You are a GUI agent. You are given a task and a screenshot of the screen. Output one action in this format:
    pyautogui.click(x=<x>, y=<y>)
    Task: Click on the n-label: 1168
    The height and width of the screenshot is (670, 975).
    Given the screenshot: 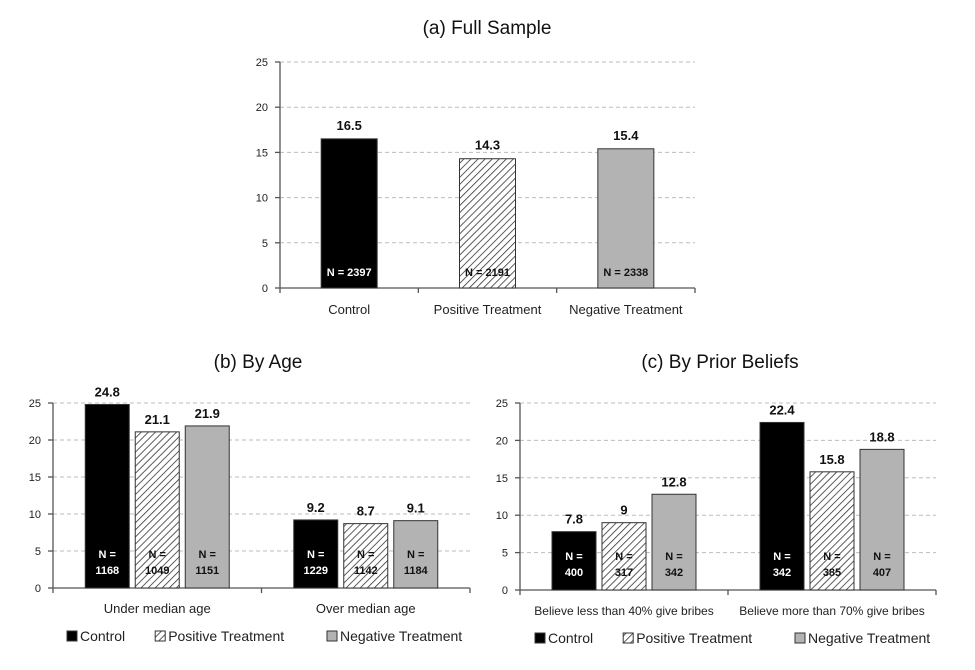 What is the action you would take?
    pyautogui.click(x=107, y=571)
    